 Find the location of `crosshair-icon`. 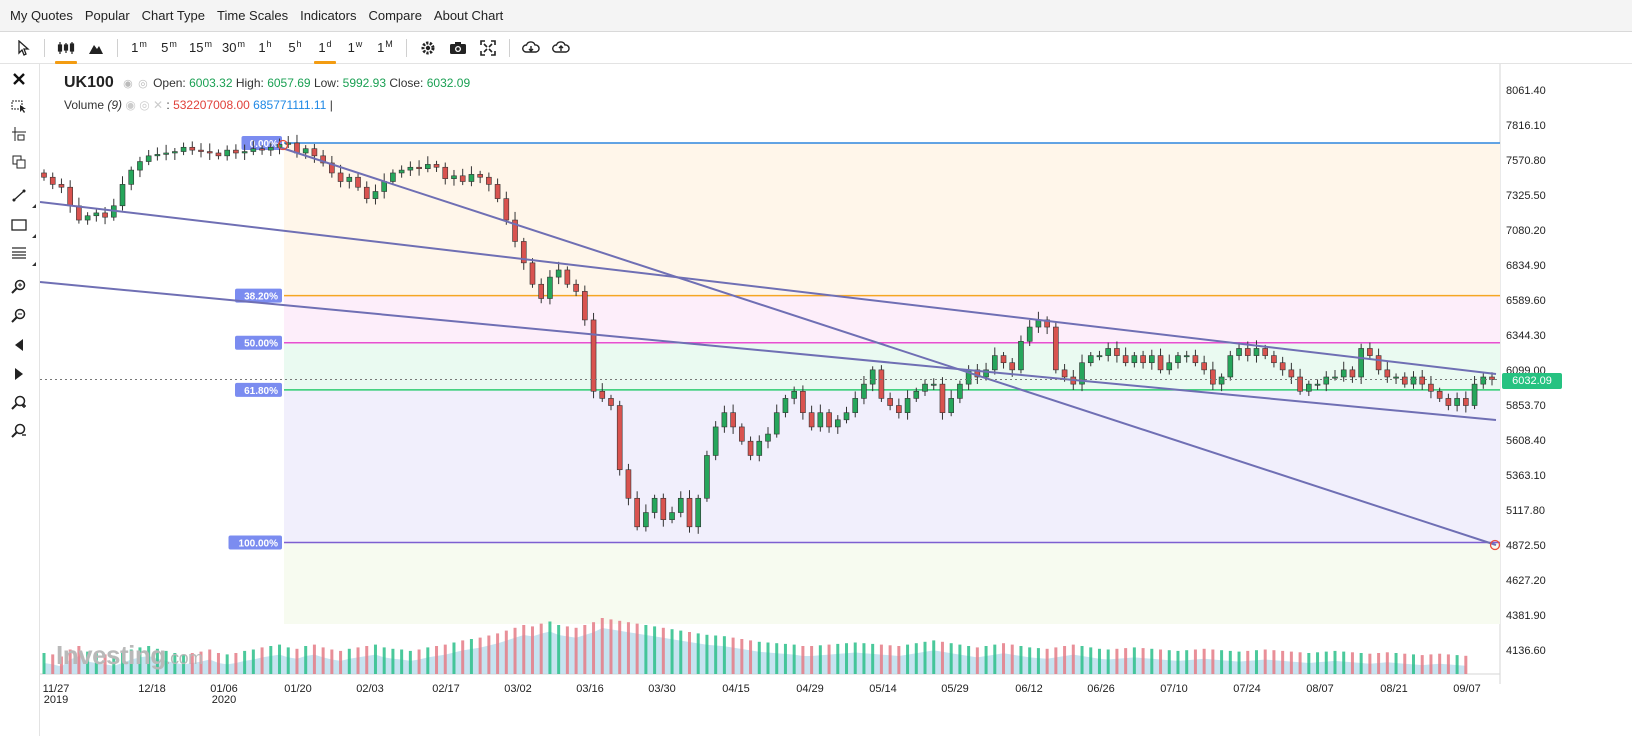

crosshair-icon is located at coordinates (19, 134).